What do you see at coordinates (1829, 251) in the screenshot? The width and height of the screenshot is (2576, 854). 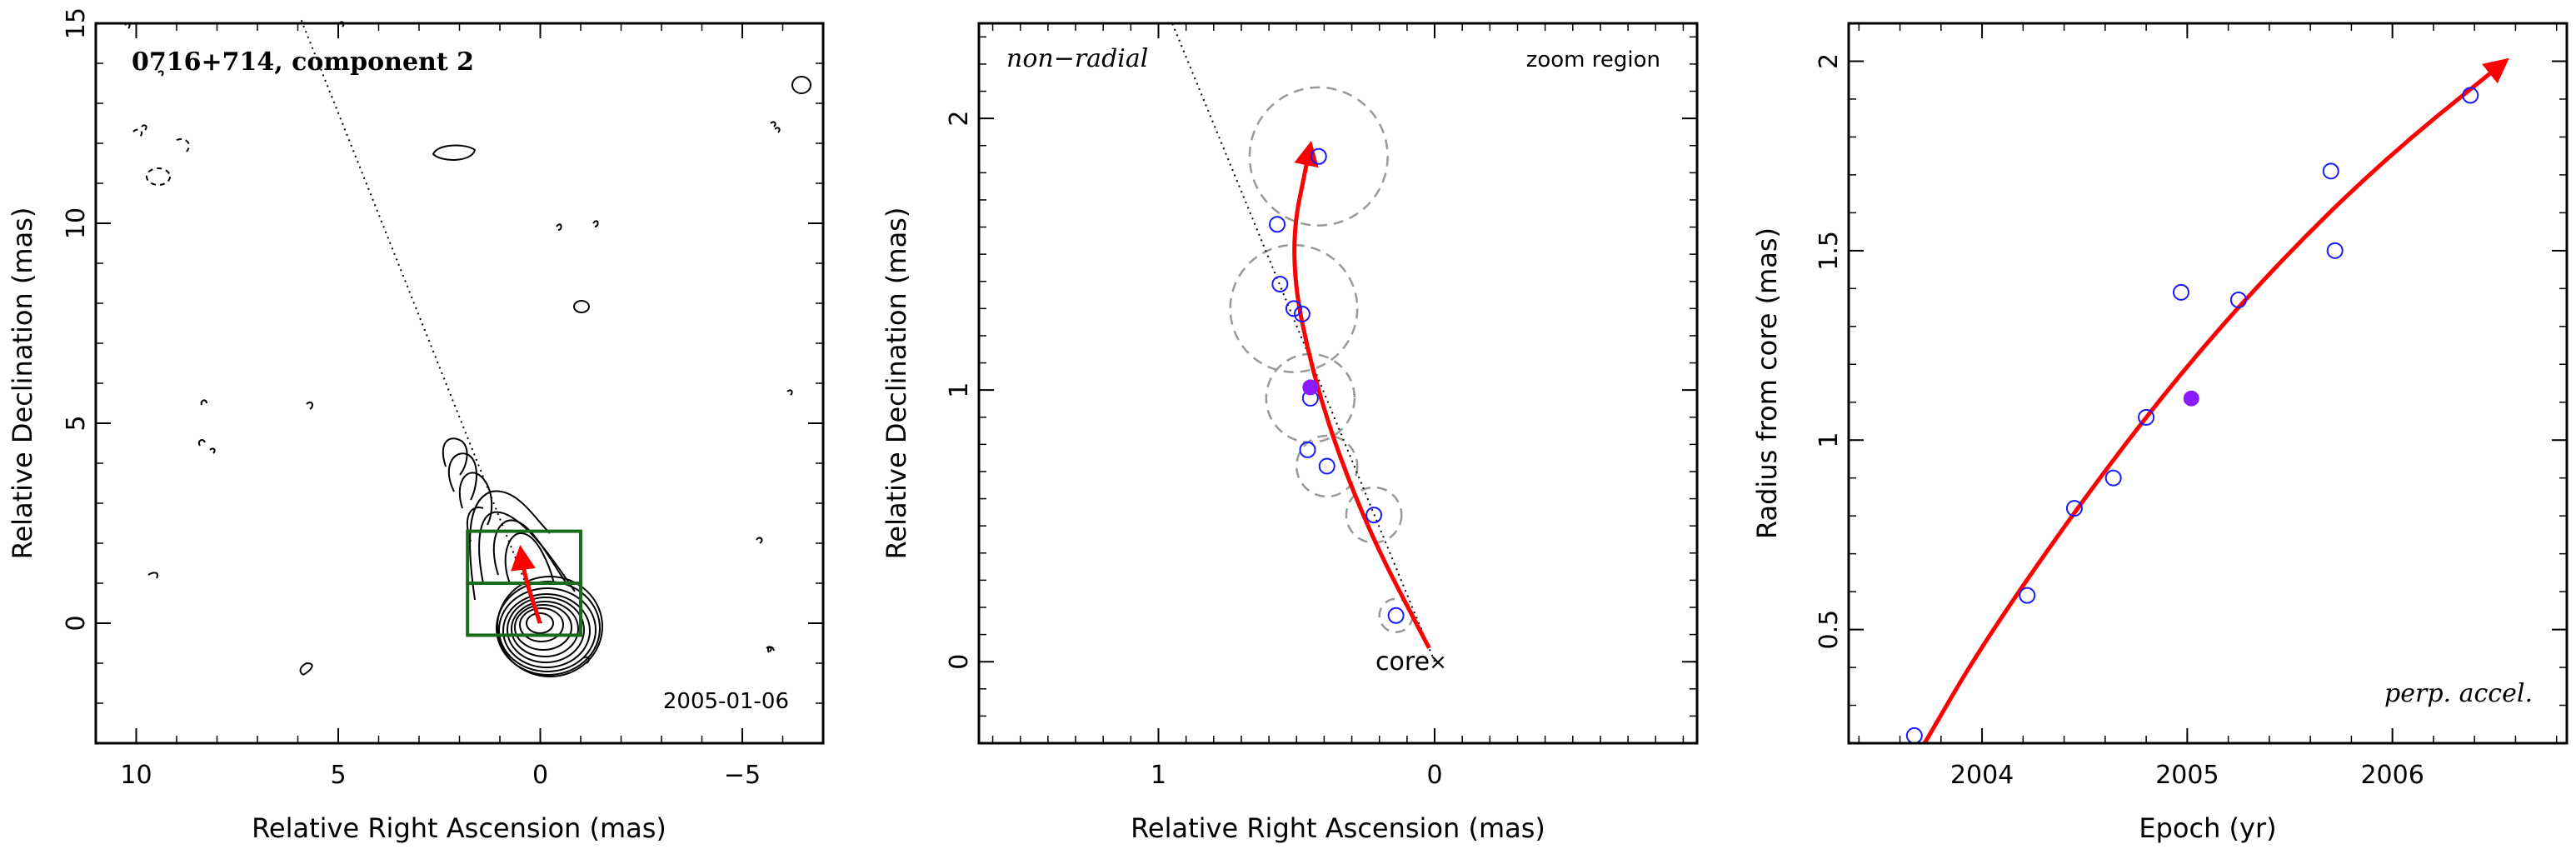 I see `y-tick-label: 1.5` at bounding box center [1829, 251].